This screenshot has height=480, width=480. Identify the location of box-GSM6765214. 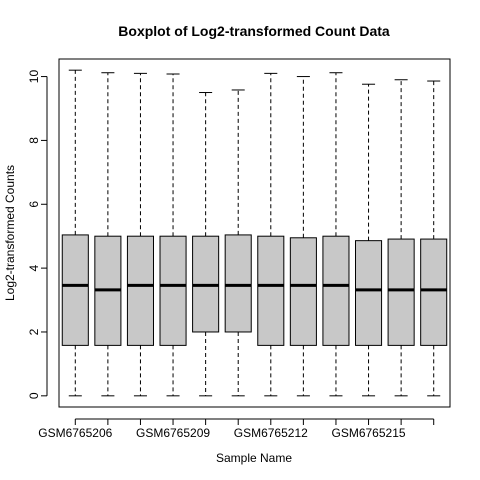
(336, 234).